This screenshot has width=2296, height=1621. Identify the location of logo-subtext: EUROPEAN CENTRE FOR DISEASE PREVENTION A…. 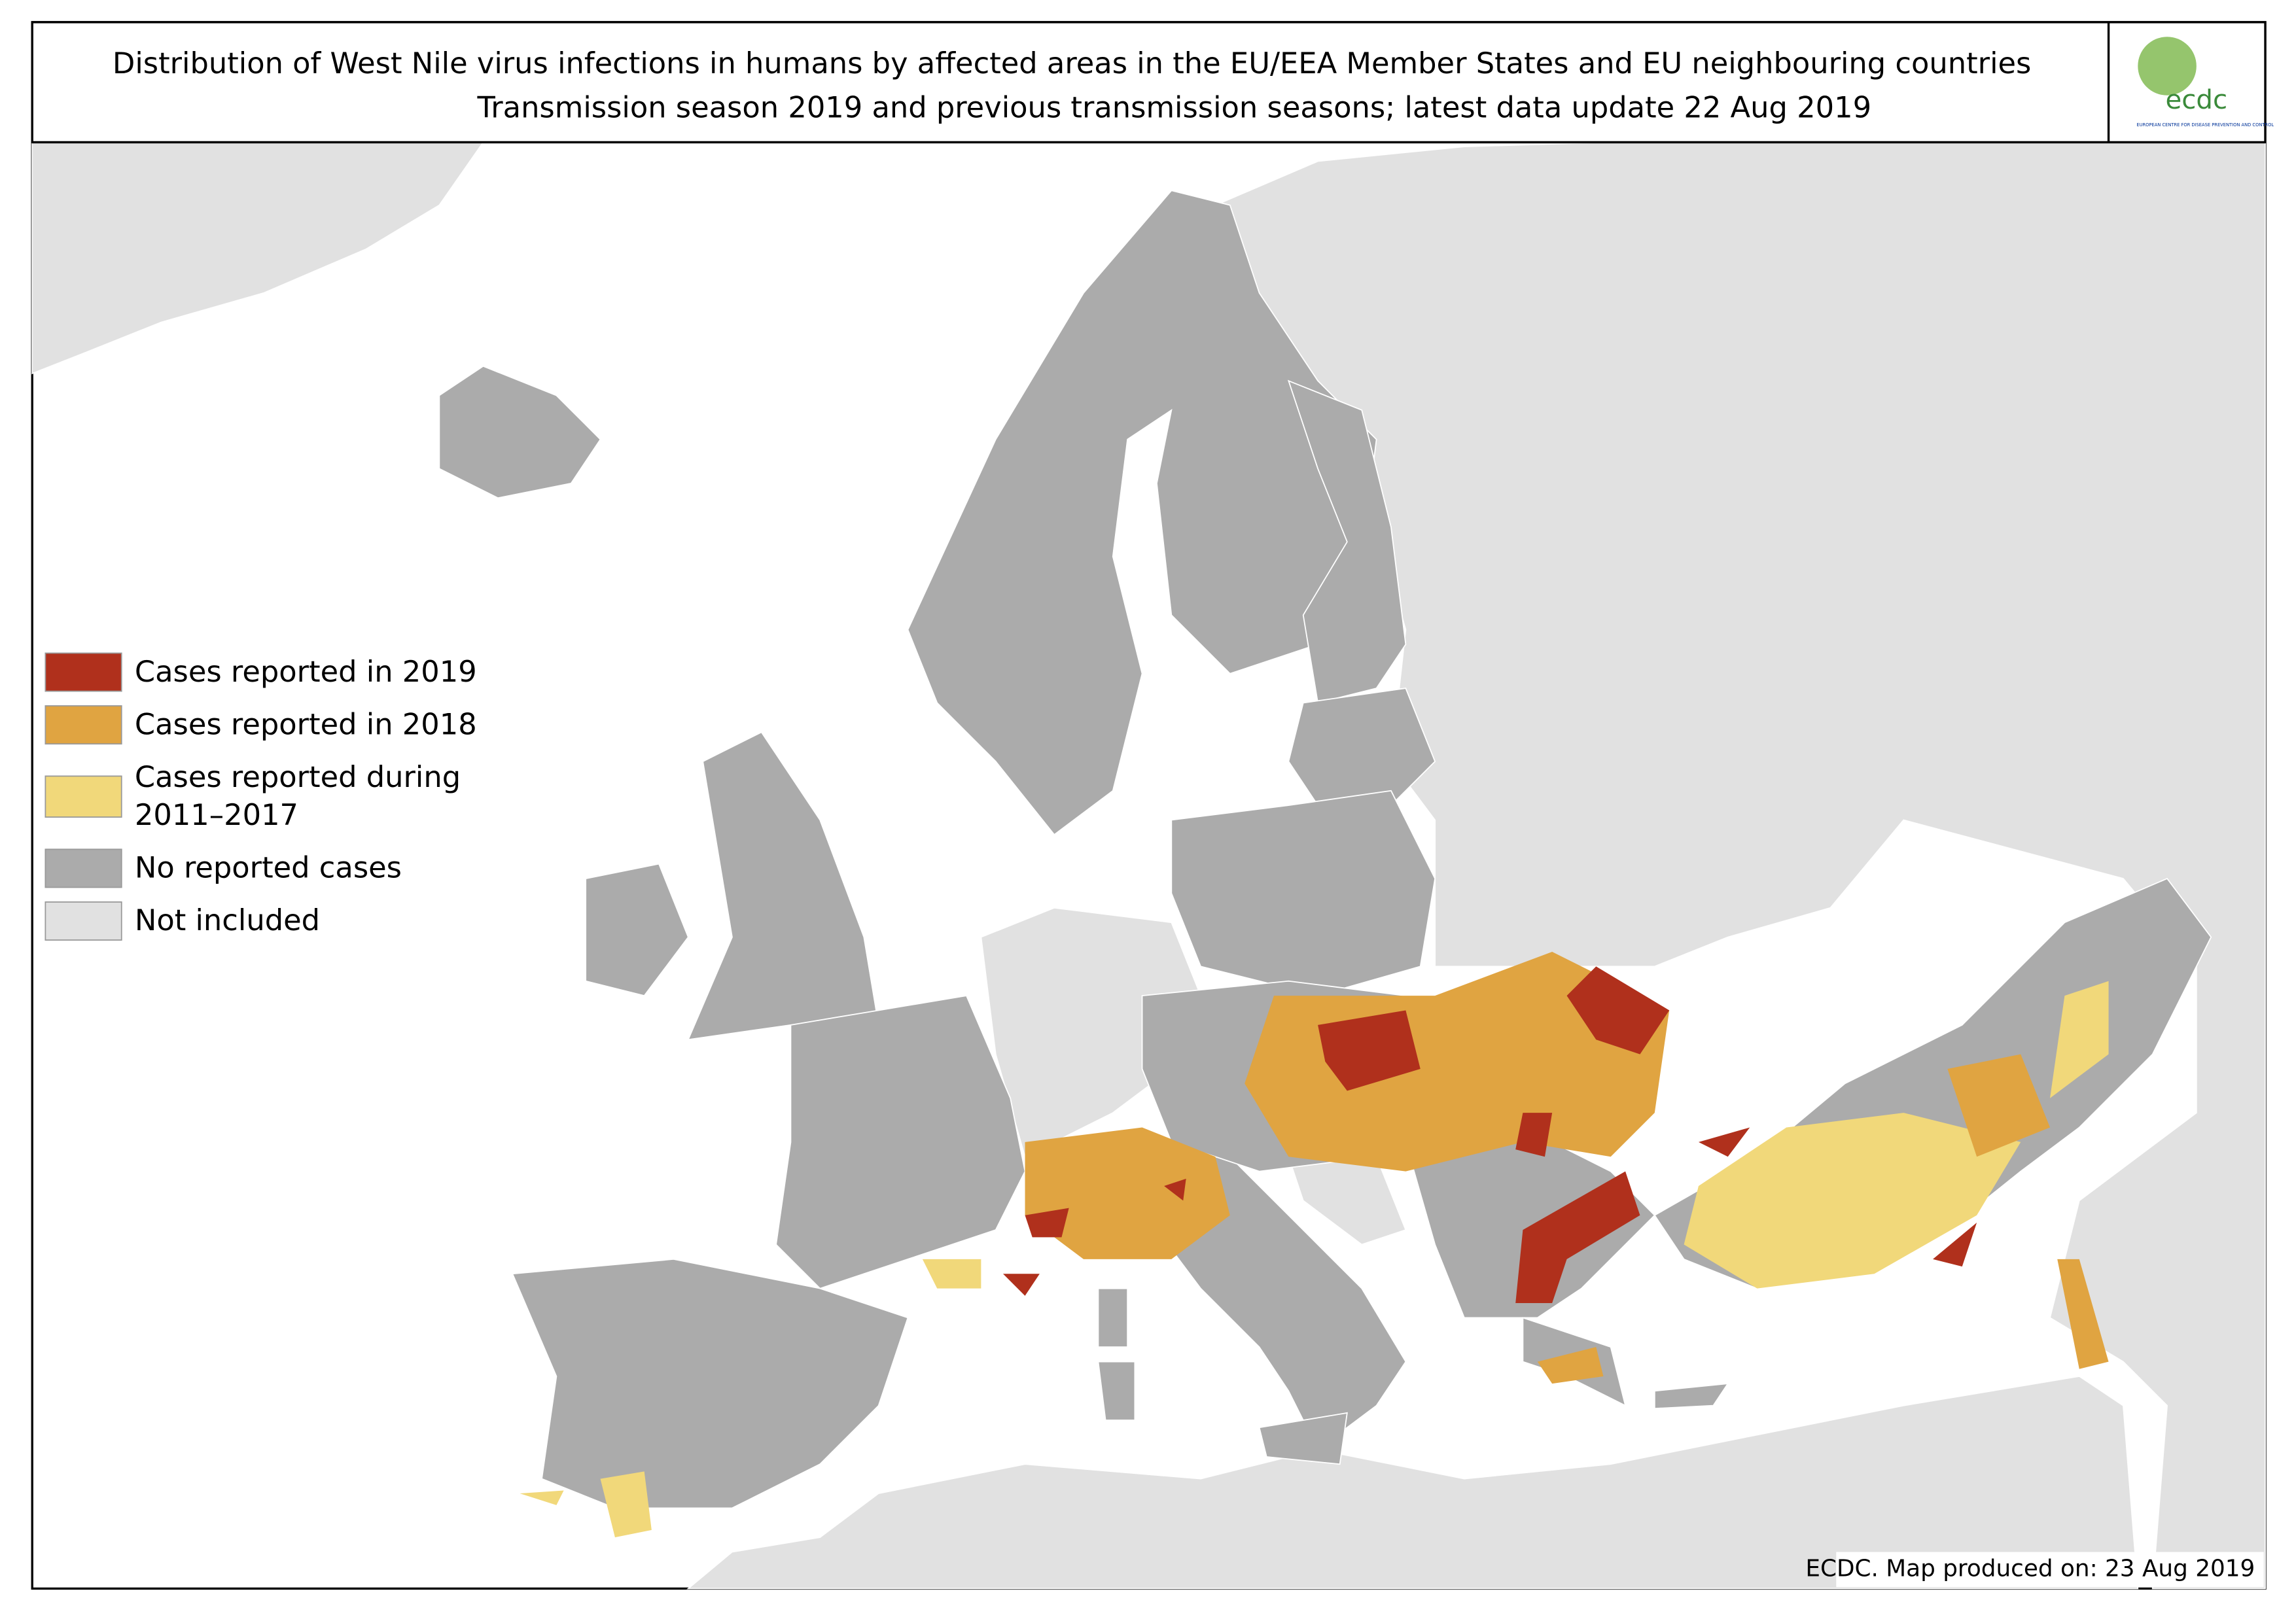
(2205, 125).